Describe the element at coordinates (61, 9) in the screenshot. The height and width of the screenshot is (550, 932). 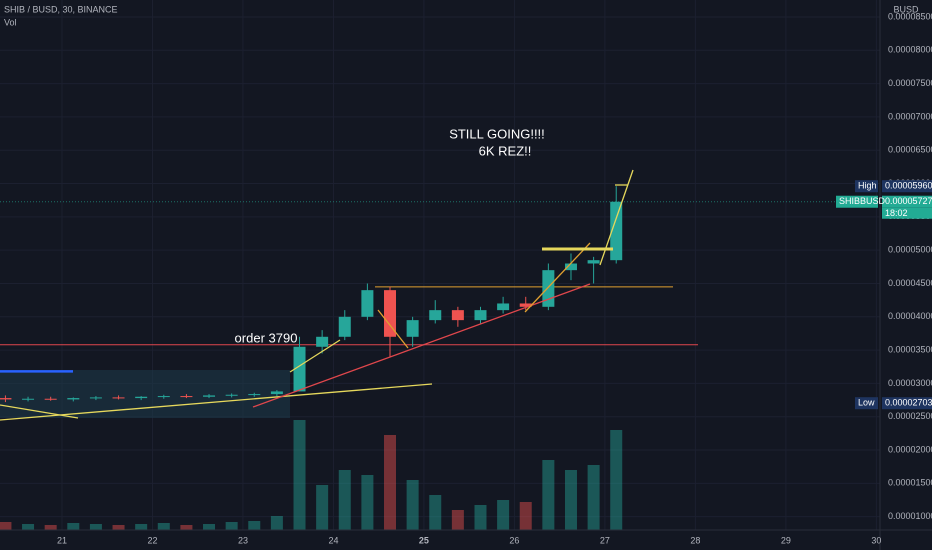
I see `chart-title: SHIB / BUSD, 30, BINANCE` at that location.